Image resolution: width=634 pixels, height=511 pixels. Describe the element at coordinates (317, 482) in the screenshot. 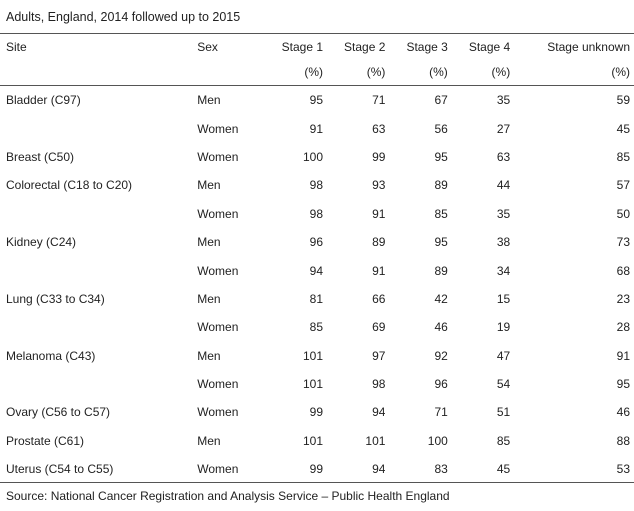

I see `bottom-rule` at that location.